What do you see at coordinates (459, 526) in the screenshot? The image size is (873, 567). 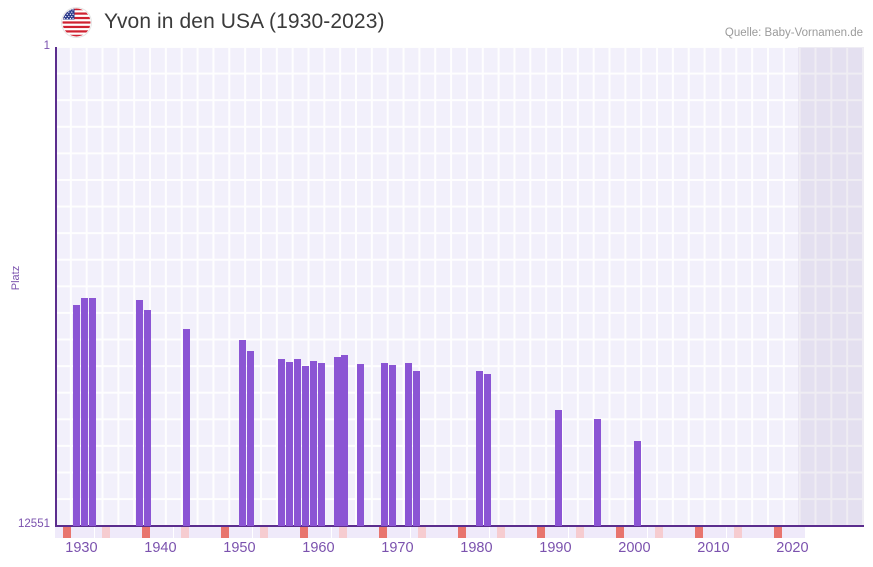 I see `x-axis-line` at bounding box center [459, 526].